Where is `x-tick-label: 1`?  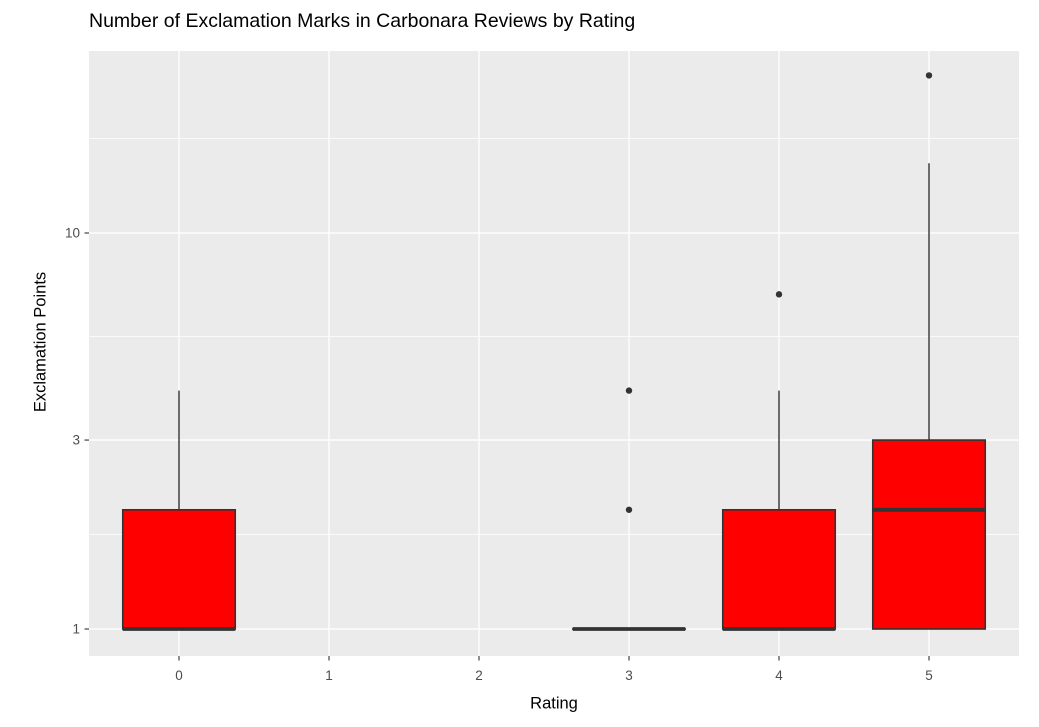 x-tick-label: 1 is located at coordinates (329, 675).